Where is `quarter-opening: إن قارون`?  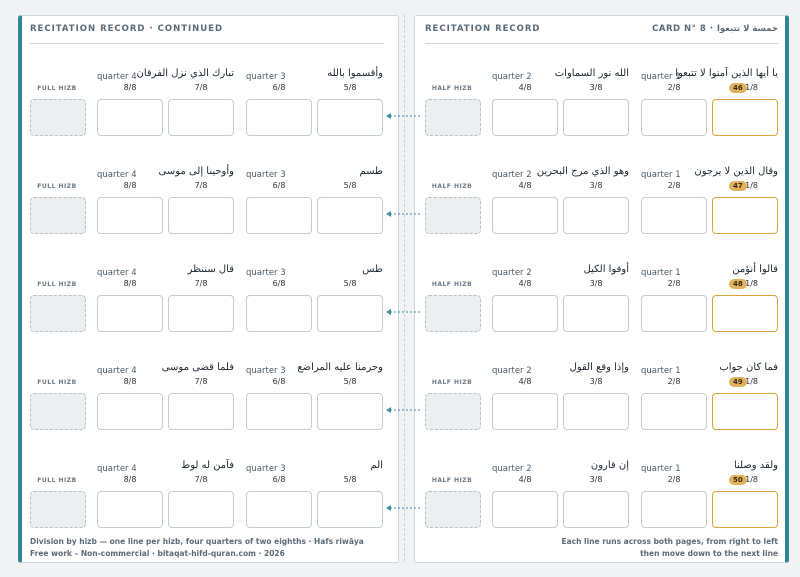
quarter-opening: إن قارون is located at coordinates (609, 465).